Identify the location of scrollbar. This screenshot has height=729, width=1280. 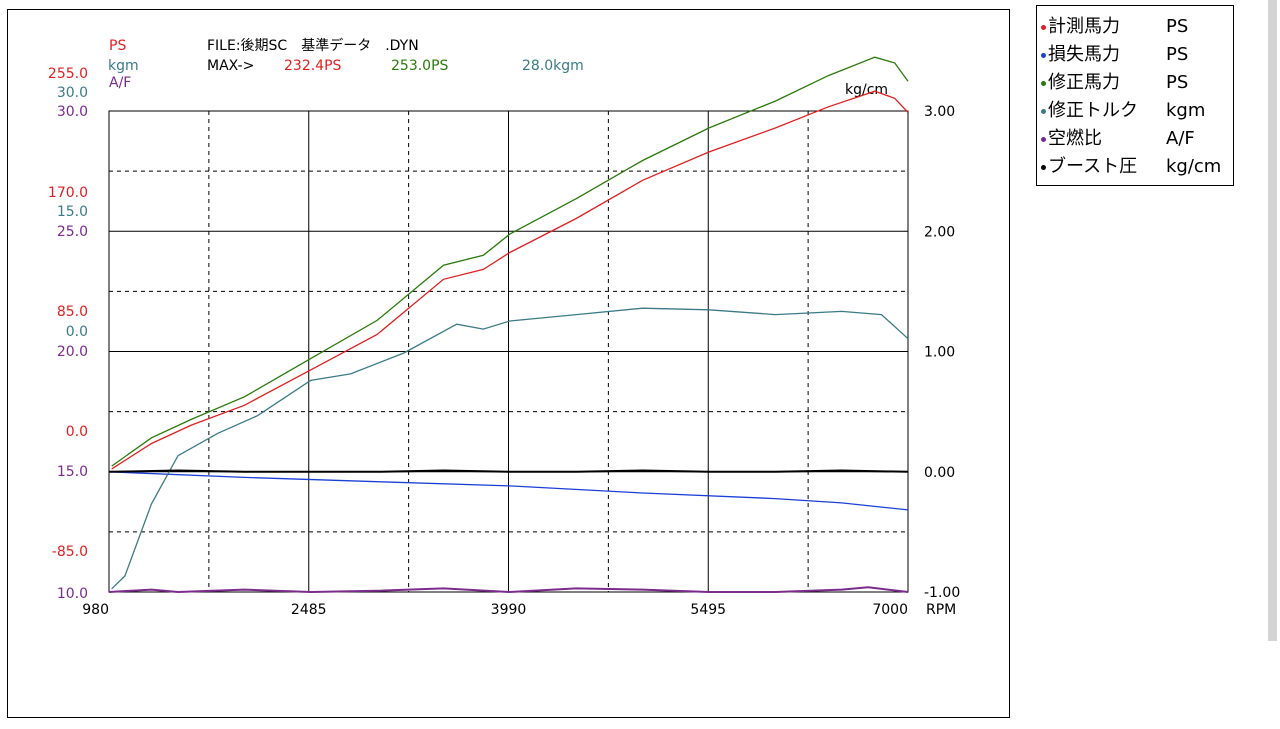
(1272, 320).